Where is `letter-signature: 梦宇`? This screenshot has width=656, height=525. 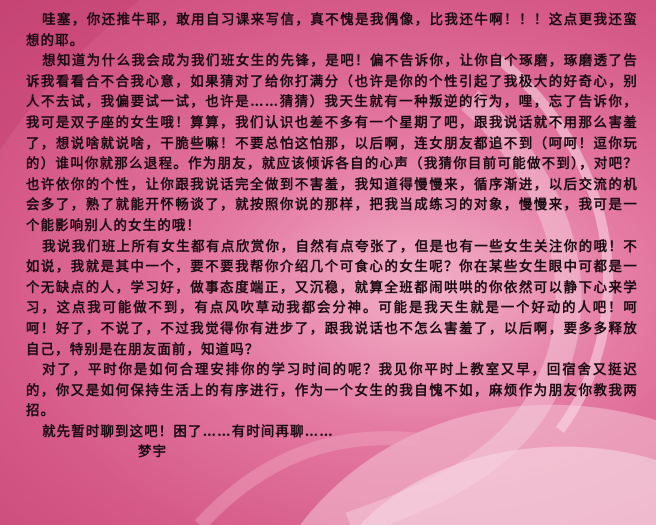 letter-signature: 梦宇 is located at coordinates (153, 452).